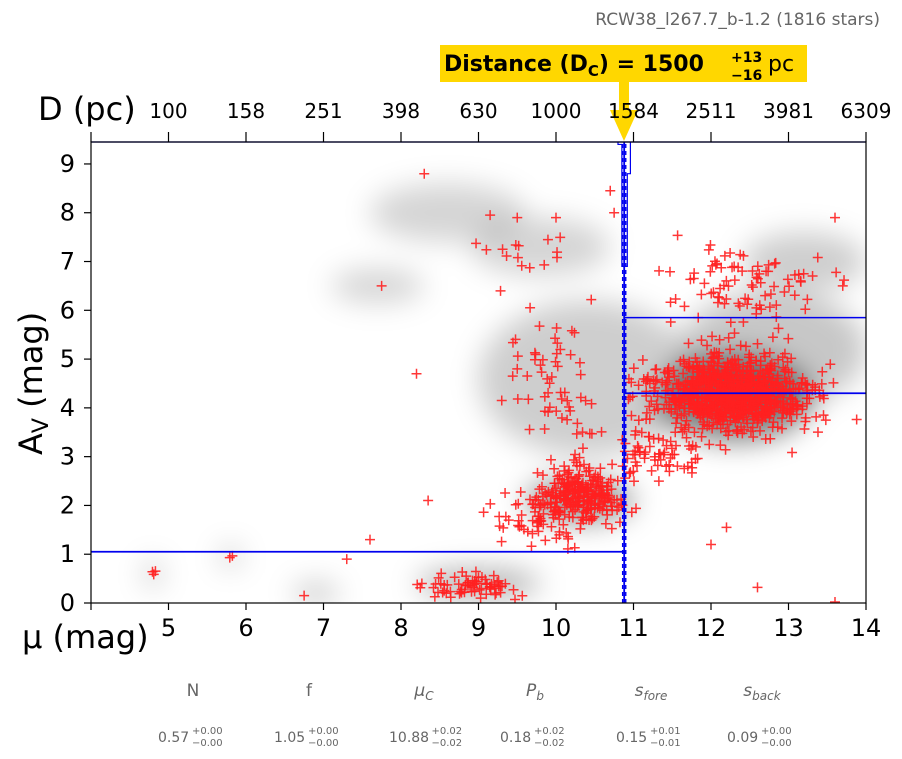 Image resolution: width=902 pixels, height=759 pixels. I want to click on x-tick-label: 7, so click(323, 628).